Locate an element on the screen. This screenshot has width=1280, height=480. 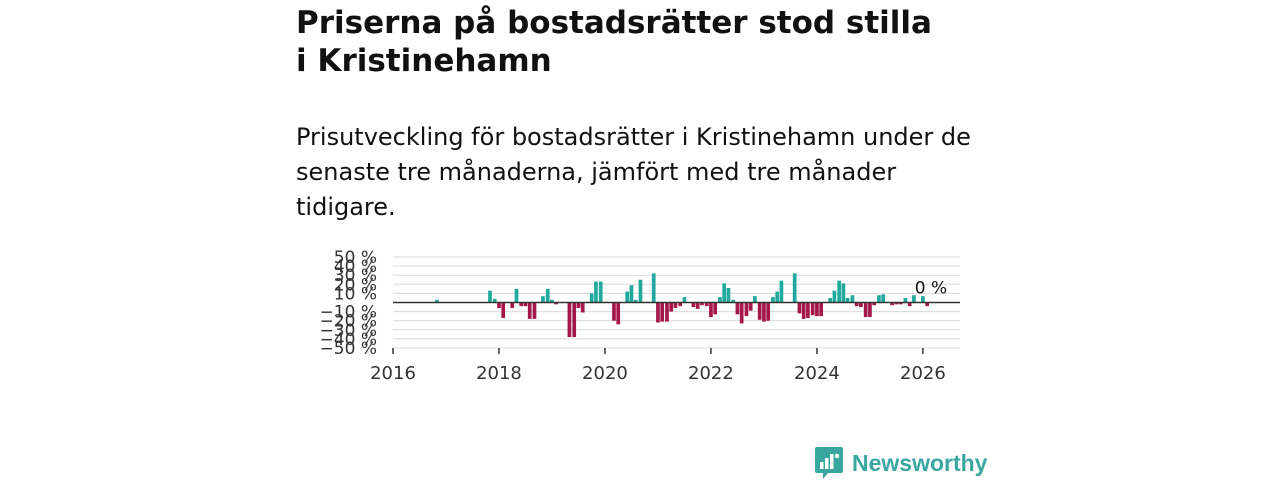
y-tick-label: −50 % is located at coordinates (348, 349).